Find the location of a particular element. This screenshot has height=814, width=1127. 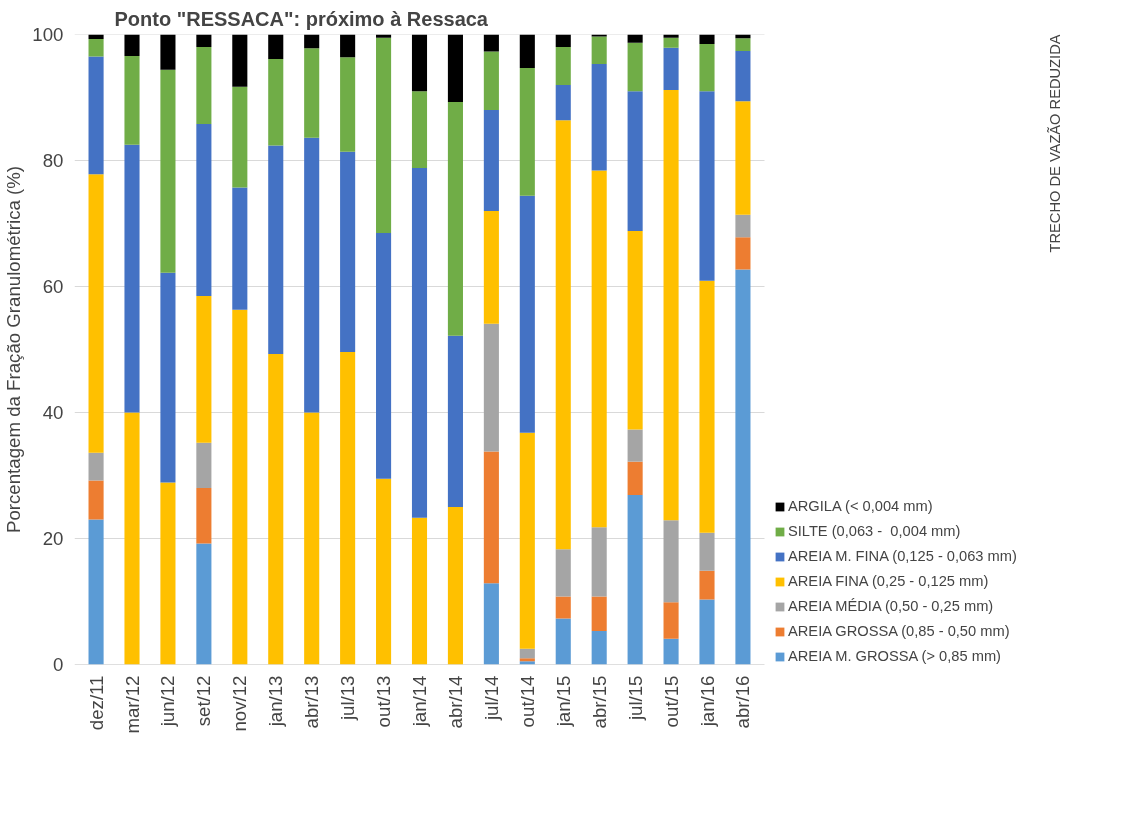

x-tick-label: jul/15 is located at coordinates (635, 698).